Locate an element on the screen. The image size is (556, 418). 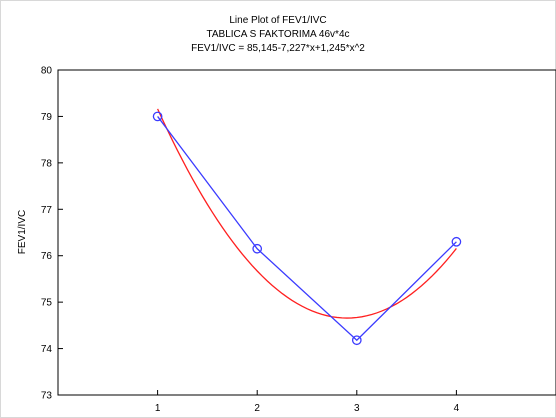
x-tick-label: 2 is located at coordinates (257, 408).